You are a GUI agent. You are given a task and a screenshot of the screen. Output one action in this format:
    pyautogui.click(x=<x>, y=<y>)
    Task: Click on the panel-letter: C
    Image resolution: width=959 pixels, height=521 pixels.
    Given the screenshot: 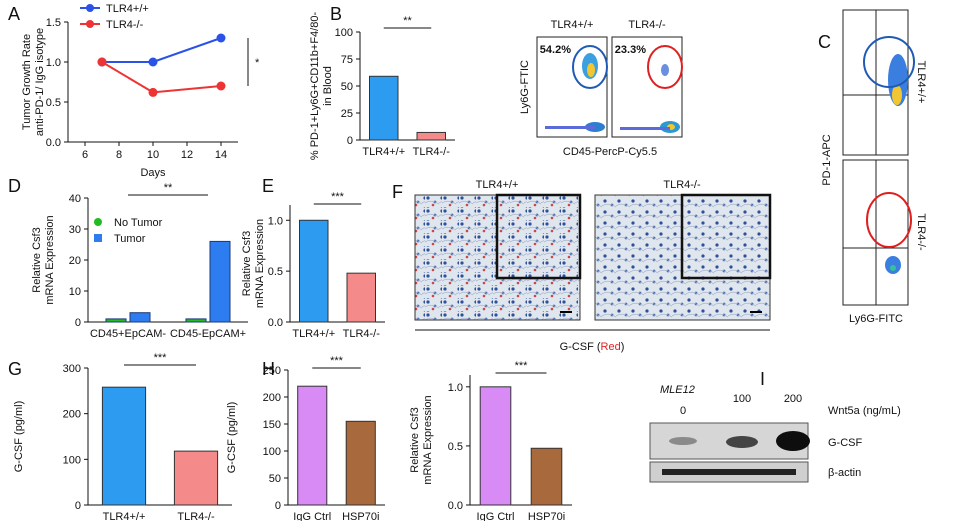 What is the action you would take?
    pyautogui.click(x=824, y=42)
    